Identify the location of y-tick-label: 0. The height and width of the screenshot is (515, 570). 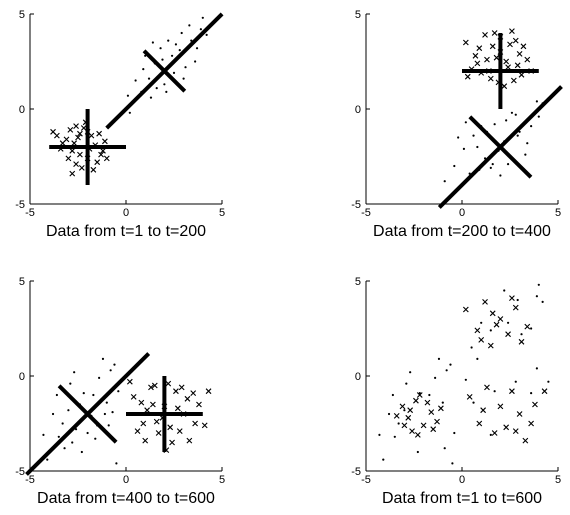
(358, 377).